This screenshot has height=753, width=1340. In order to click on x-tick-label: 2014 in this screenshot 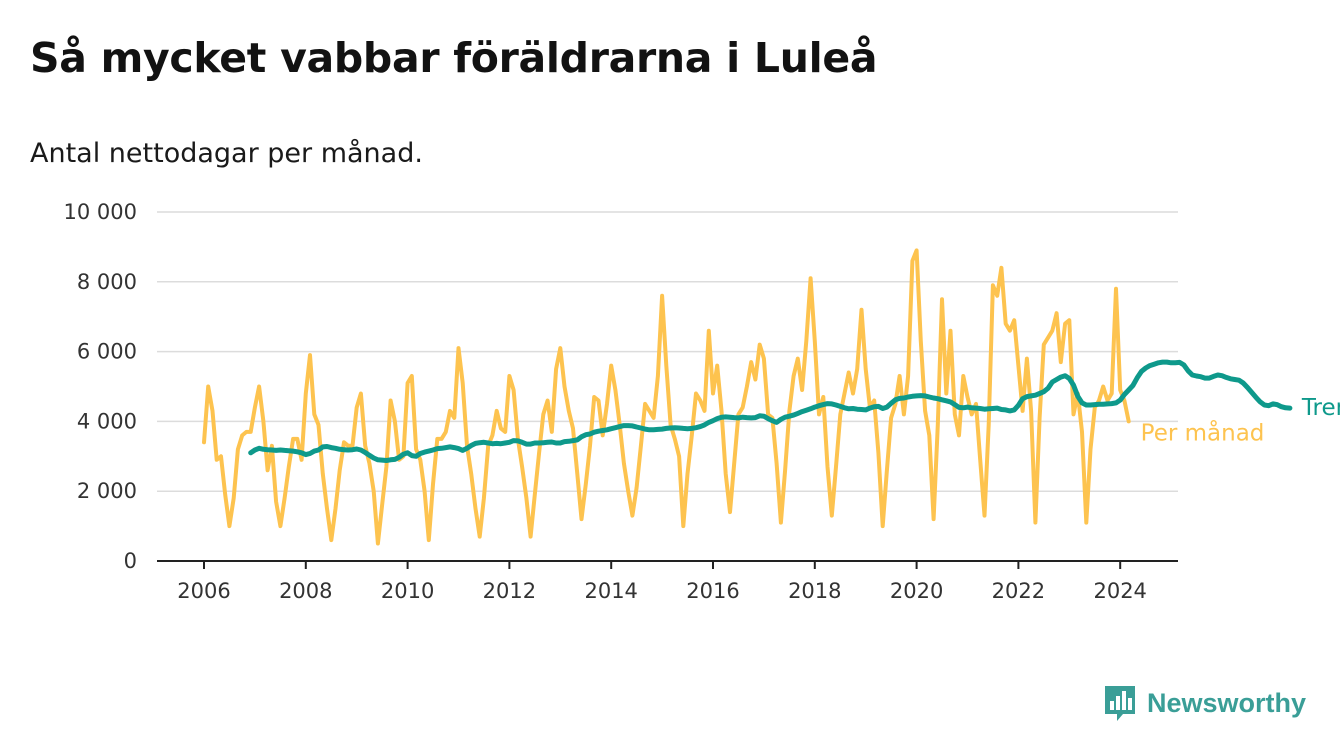, I will do `click(610, 591)`.